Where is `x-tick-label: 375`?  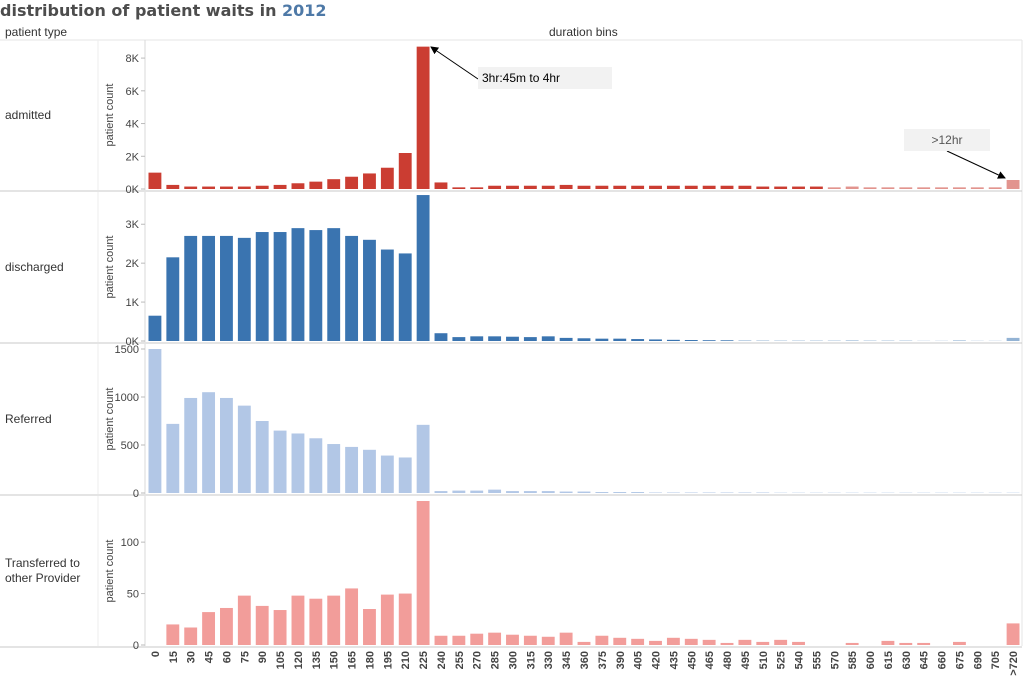
x-tick-label: 375 is located at coordinates (603, 660).